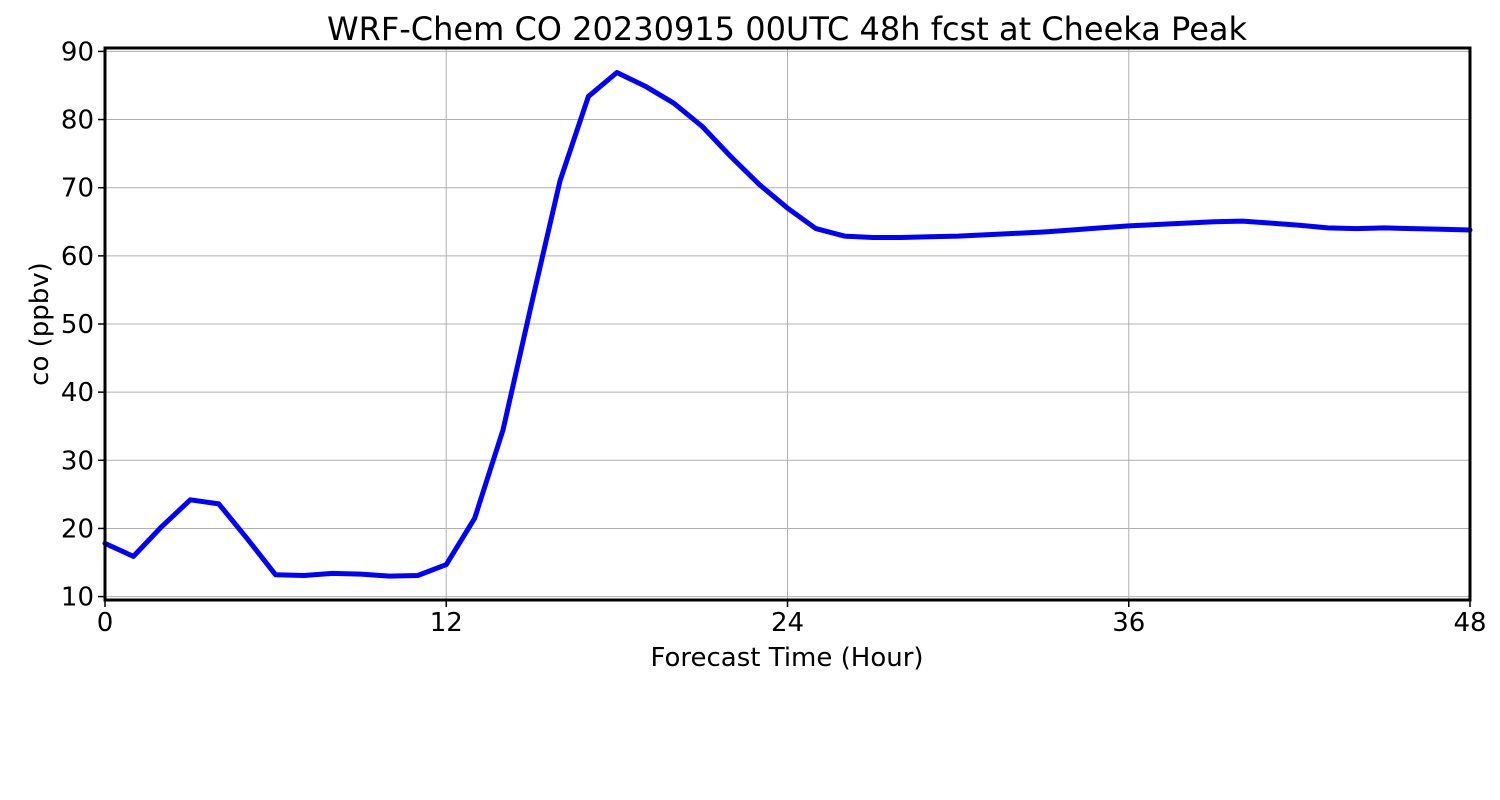 The image size is (1500, 800). I want to click on y-tick-label: 70, so click(77, 189).